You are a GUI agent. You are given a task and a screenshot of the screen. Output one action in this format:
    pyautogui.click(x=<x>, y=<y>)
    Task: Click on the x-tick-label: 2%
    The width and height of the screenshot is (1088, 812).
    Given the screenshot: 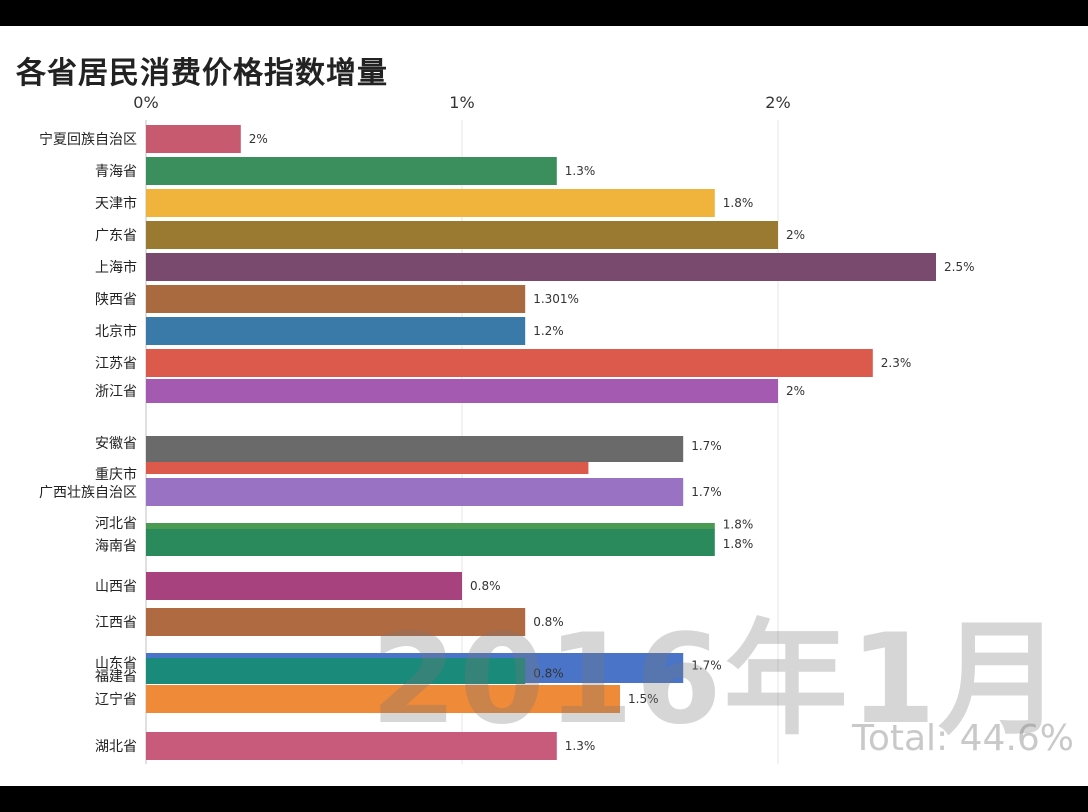 What is the action you would take?
    pyautogui.click(x=777, y=102)
    